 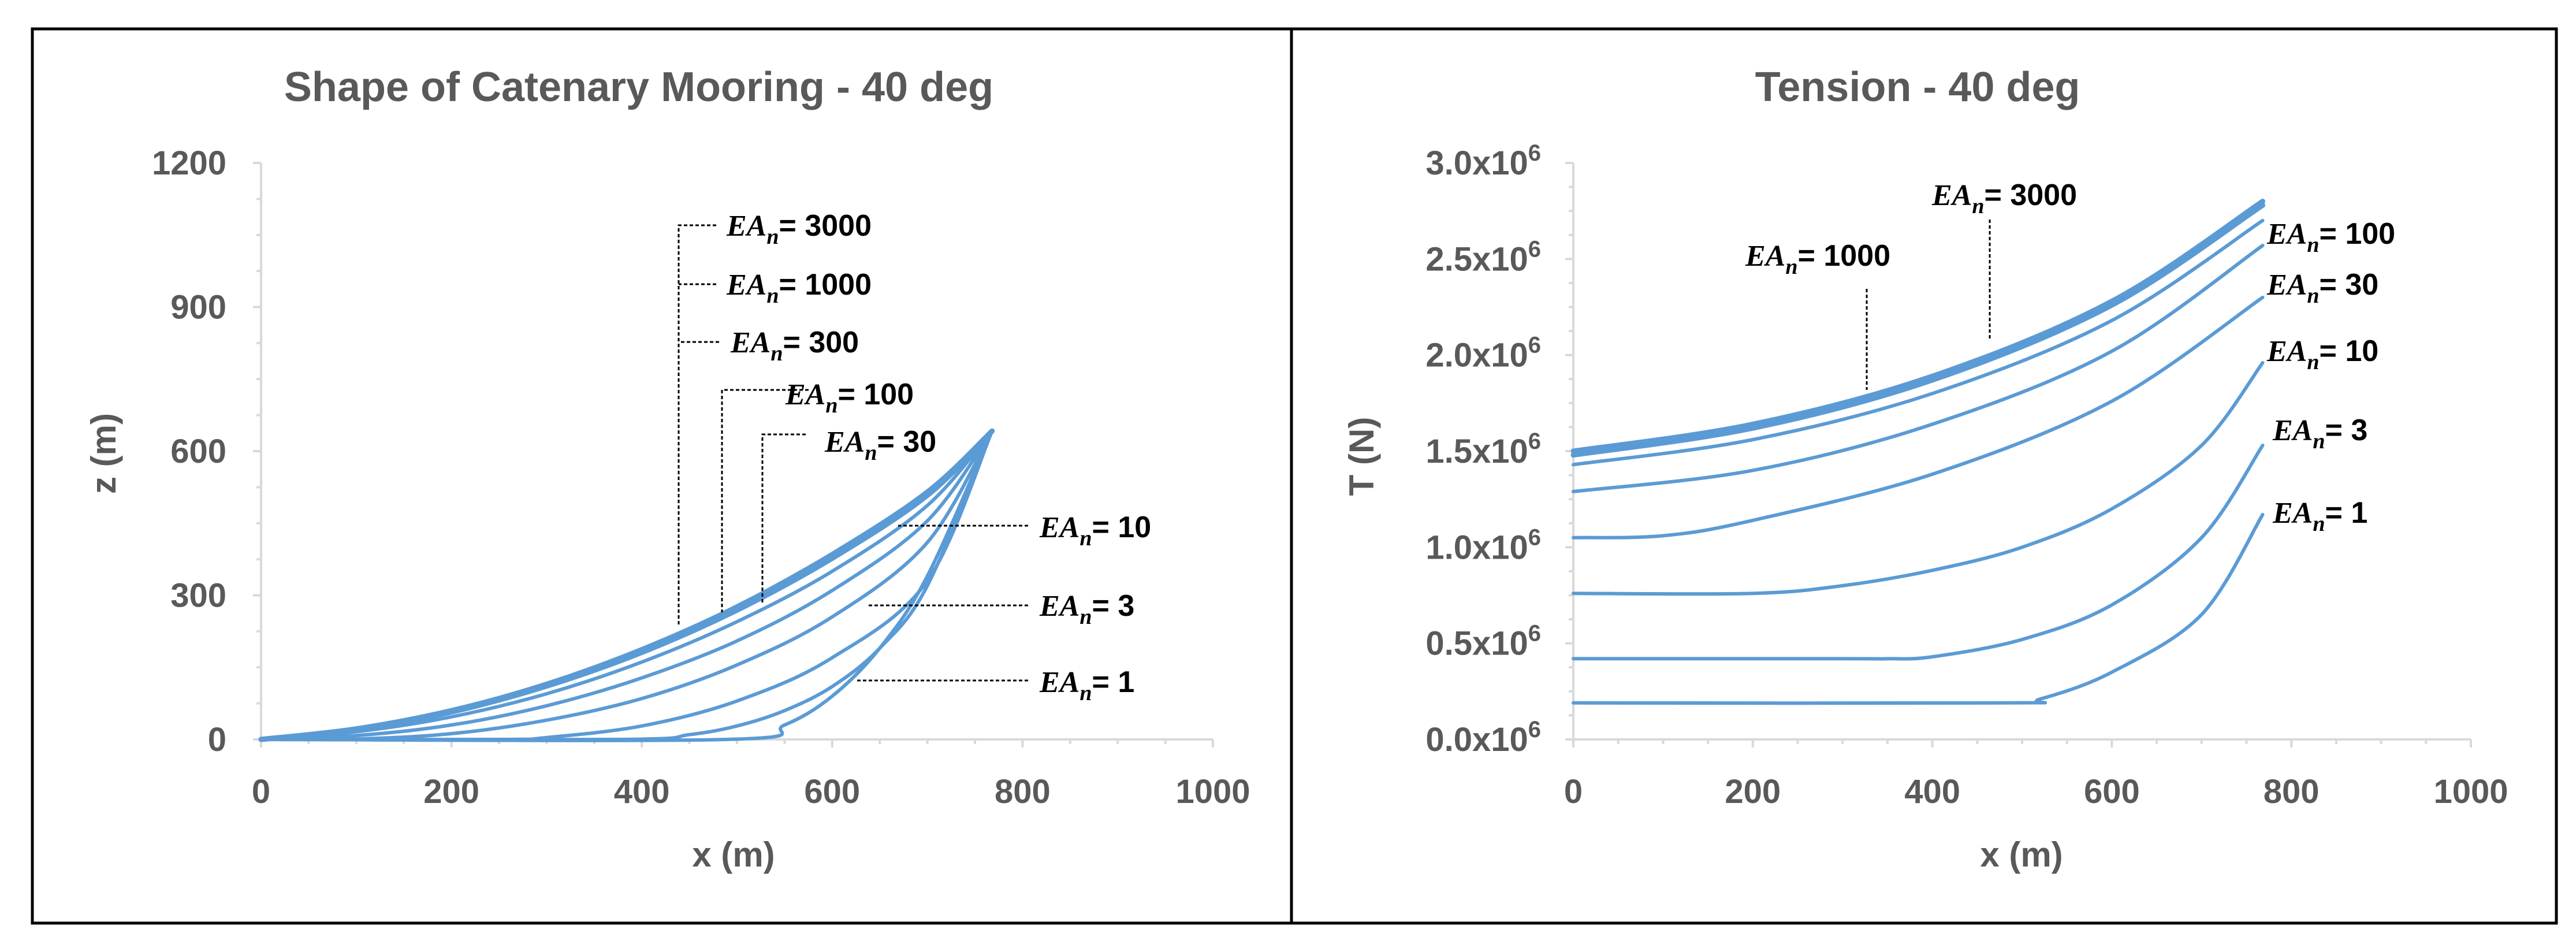 I want to click on chart1-series-annotation: EAn= 300, so click(x=794, y=346).